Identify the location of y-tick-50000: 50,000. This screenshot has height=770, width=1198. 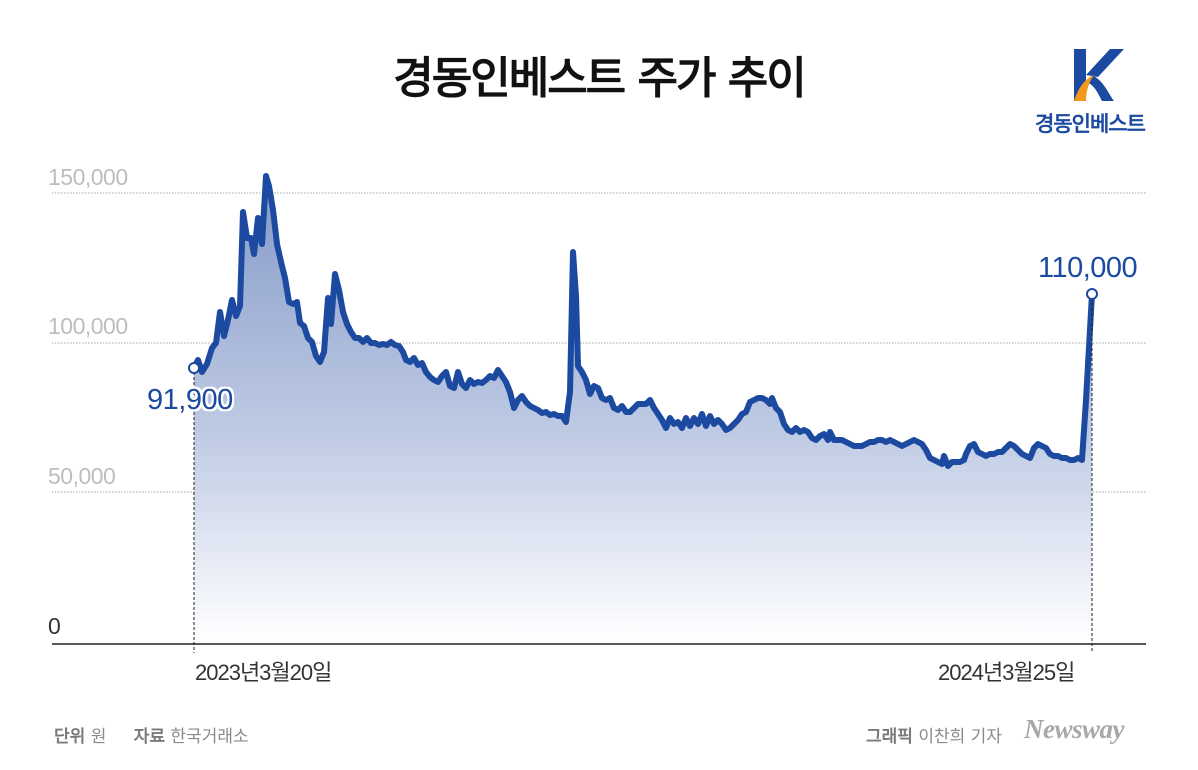
(82, 476).